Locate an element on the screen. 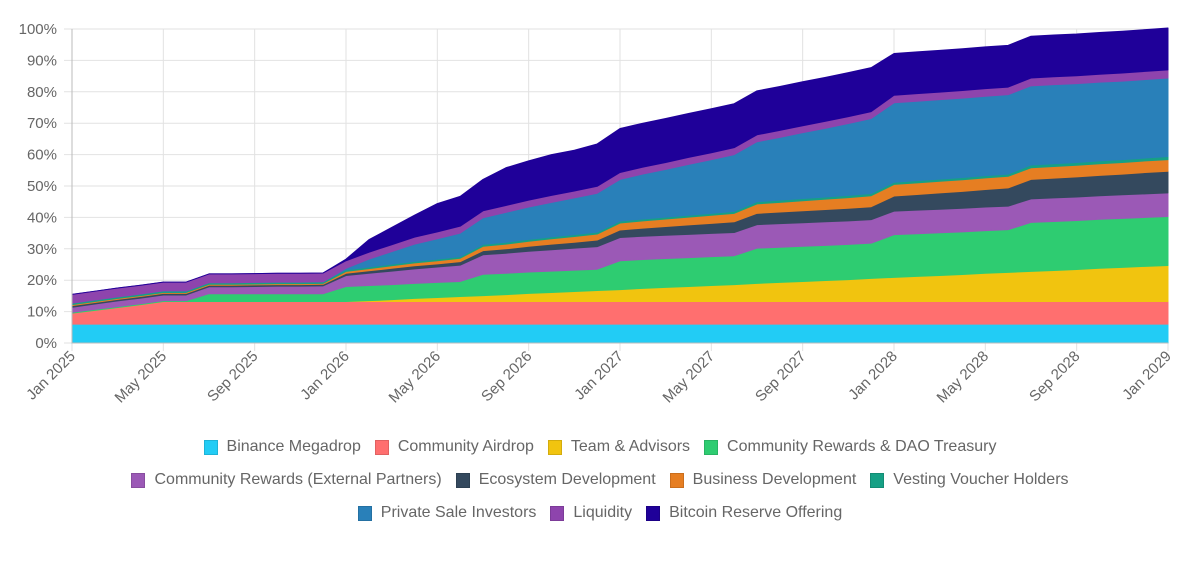 This screenshot has height=570, width=1200. x-tick-label: Jan 2029 is located at coordinates (1147, 376).